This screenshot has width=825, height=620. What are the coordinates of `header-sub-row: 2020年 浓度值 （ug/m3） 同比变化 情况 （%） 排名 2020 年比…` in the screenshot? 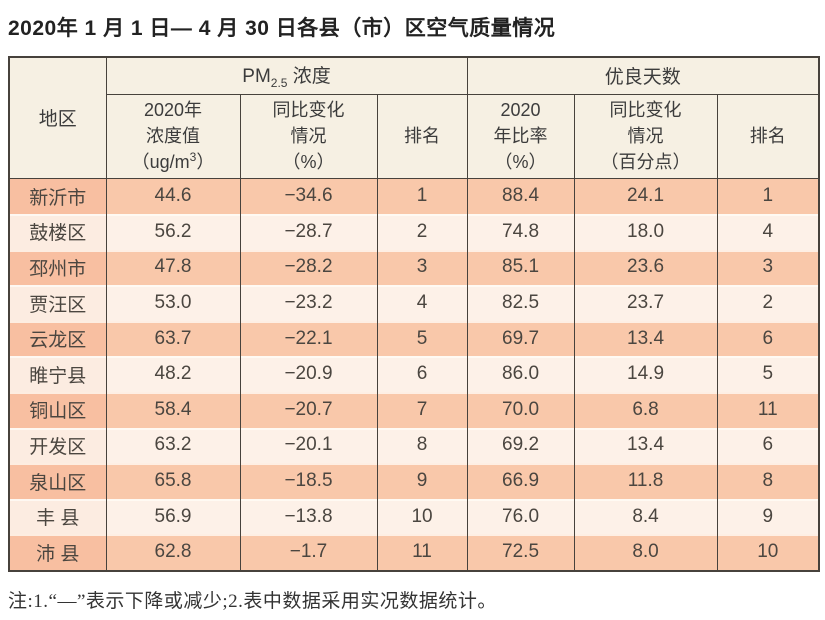 It's located at (414, 136).